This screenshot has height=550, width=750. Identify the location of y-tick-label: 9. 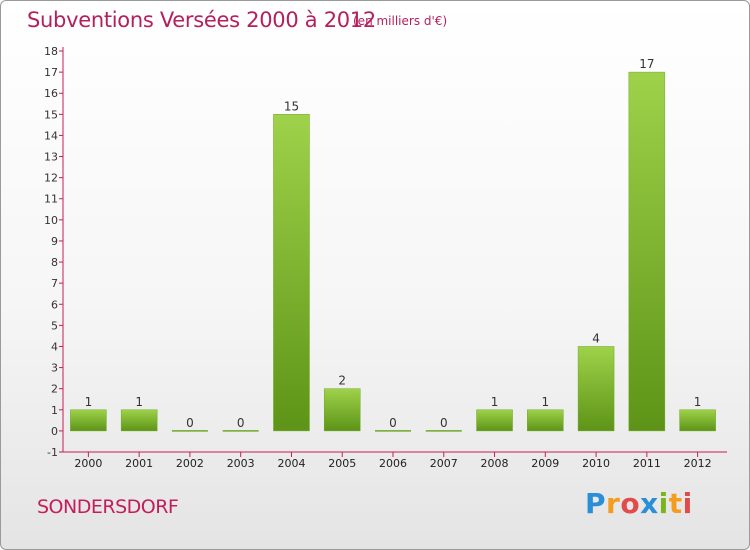
(54, 241).